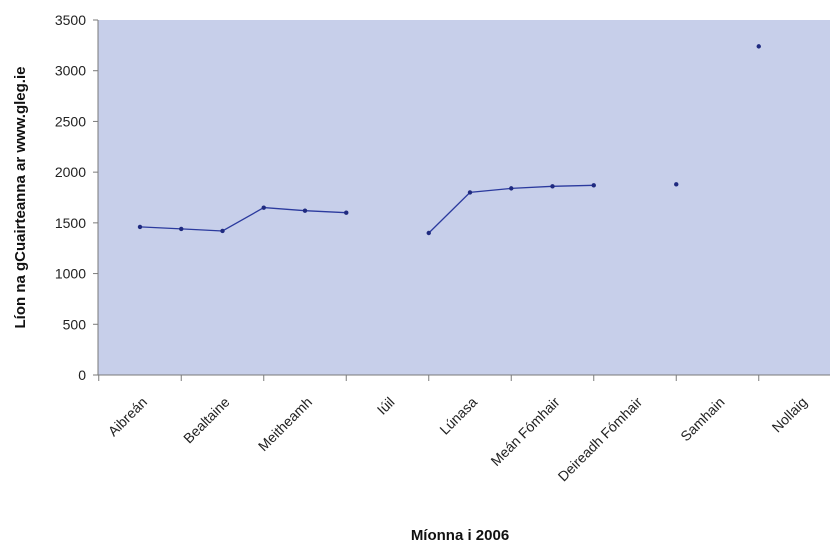 This screenshot has height=547, width=830. I want to click on y-tick-label: 2500, so click(70, 121).